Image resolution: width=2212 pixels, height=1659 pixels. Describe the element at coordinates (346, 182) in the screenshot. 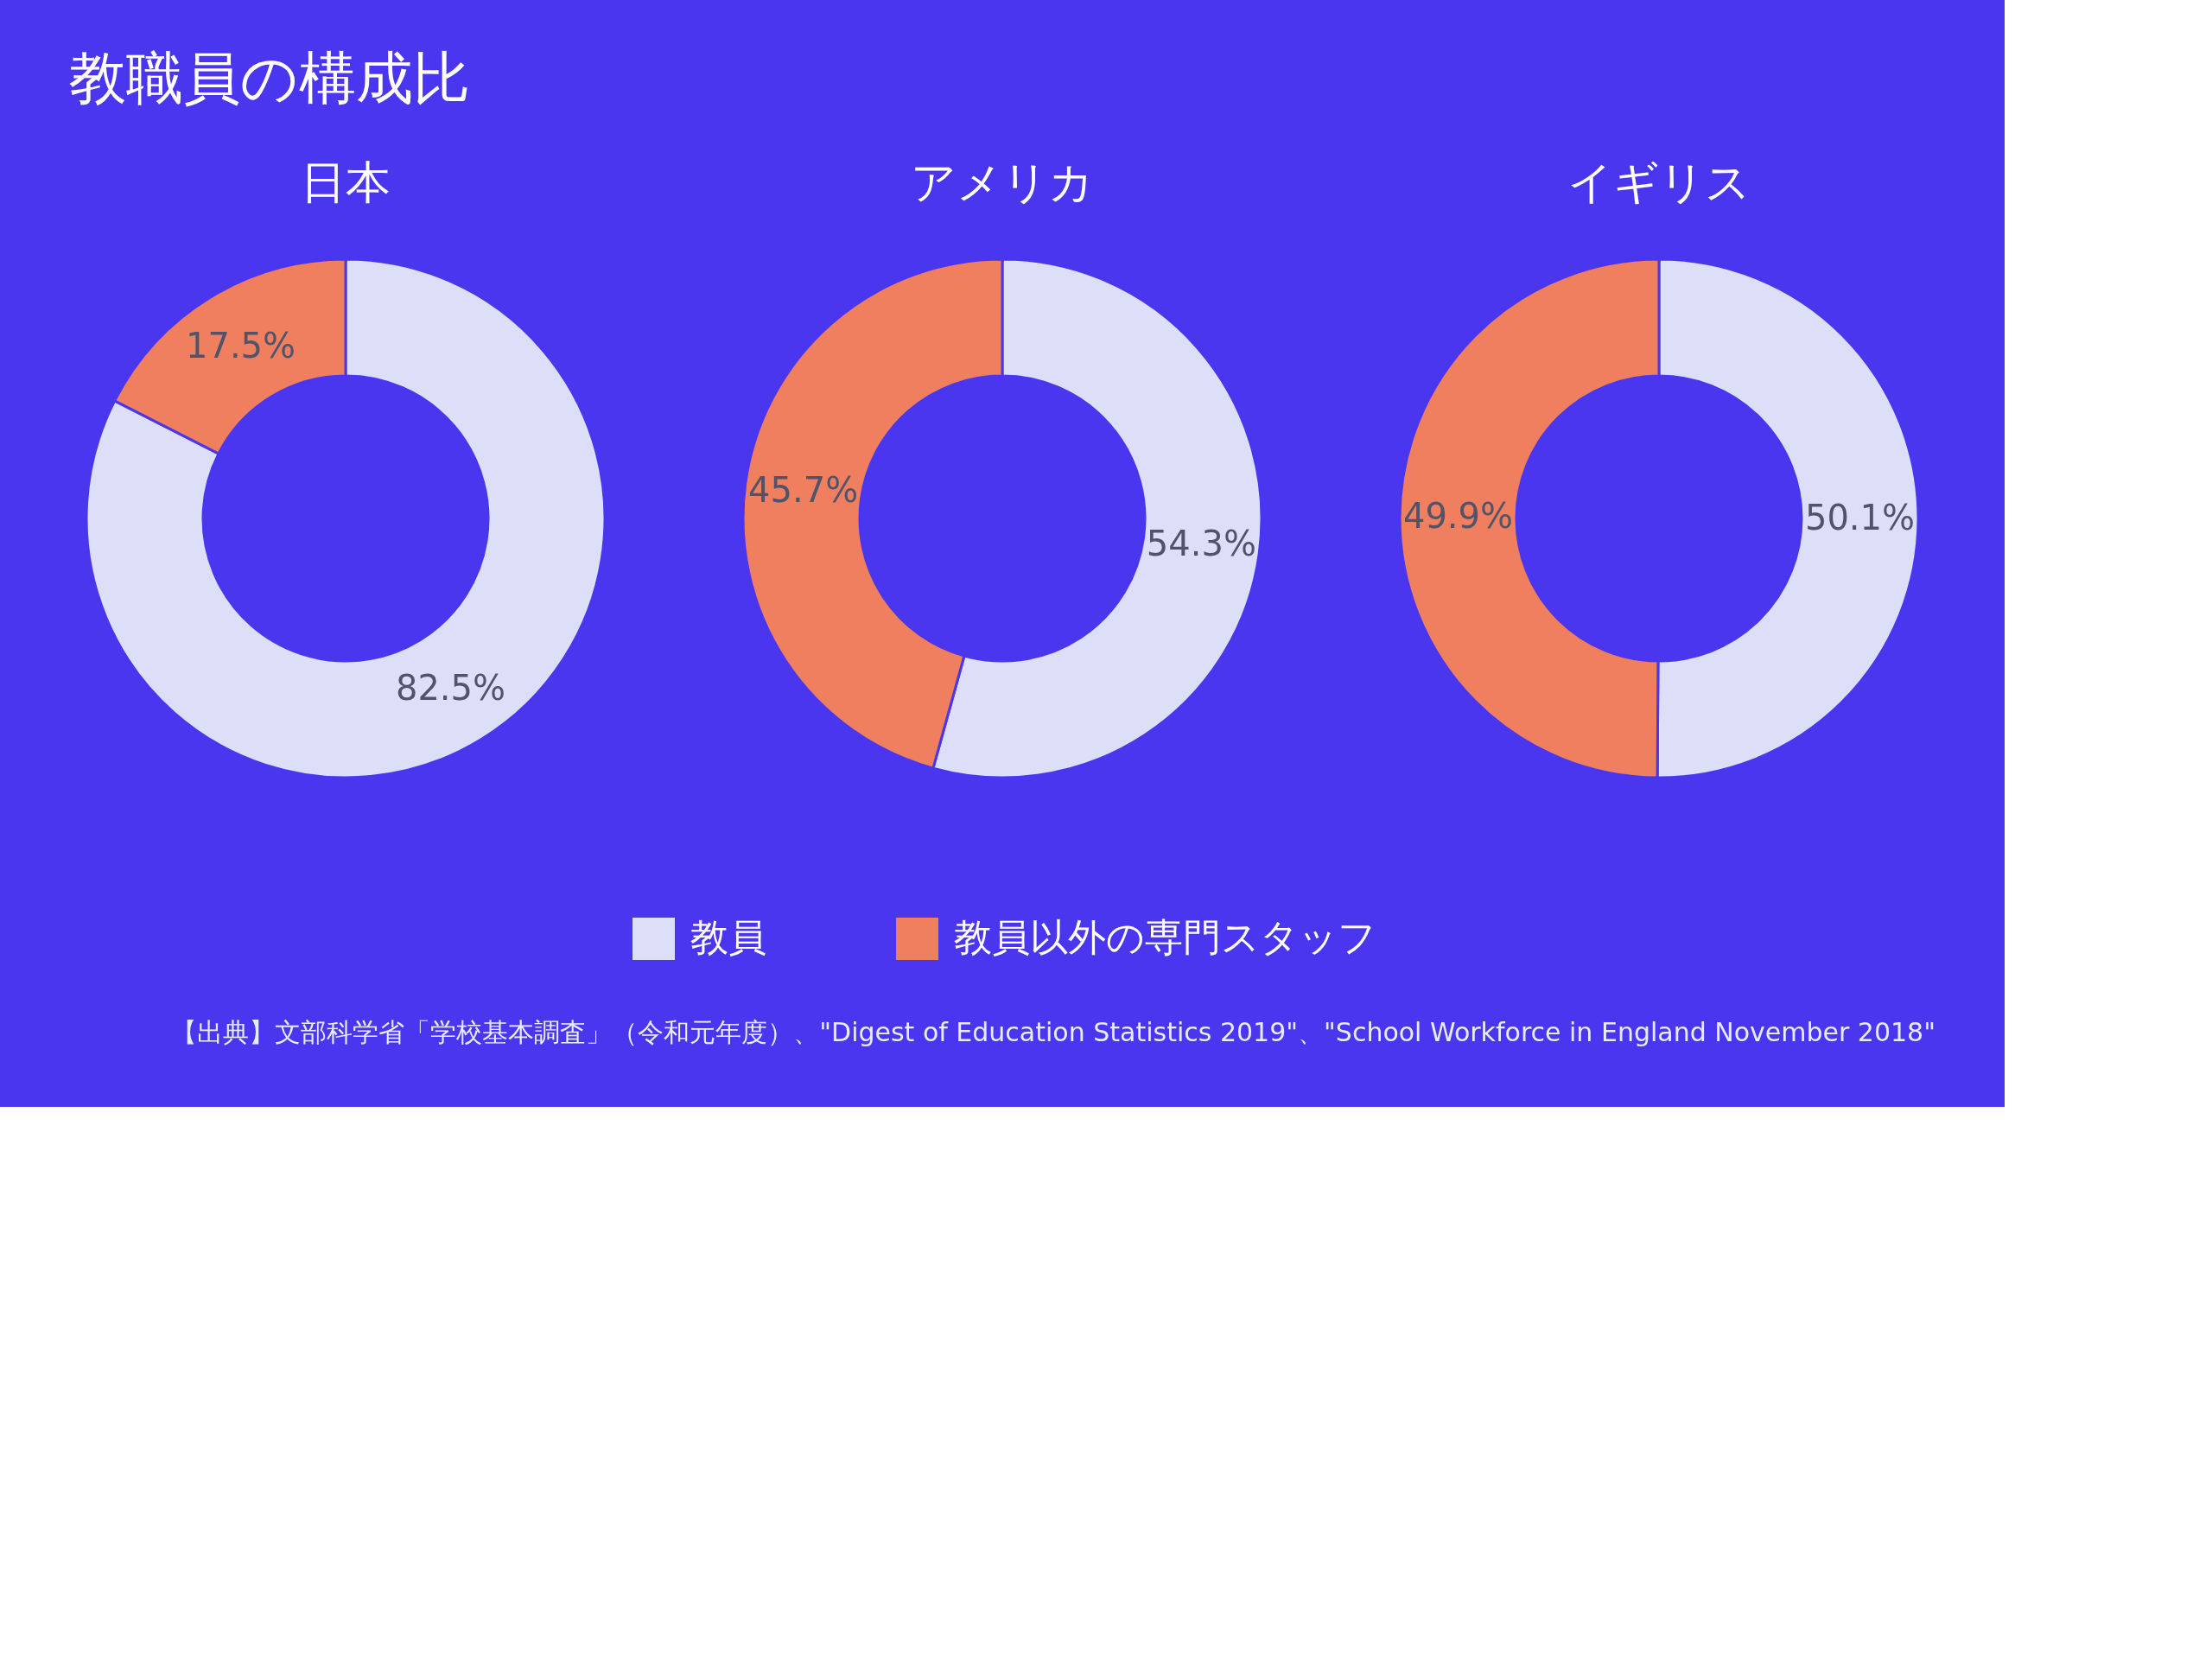

I see `slice-label: 日本` at that location.